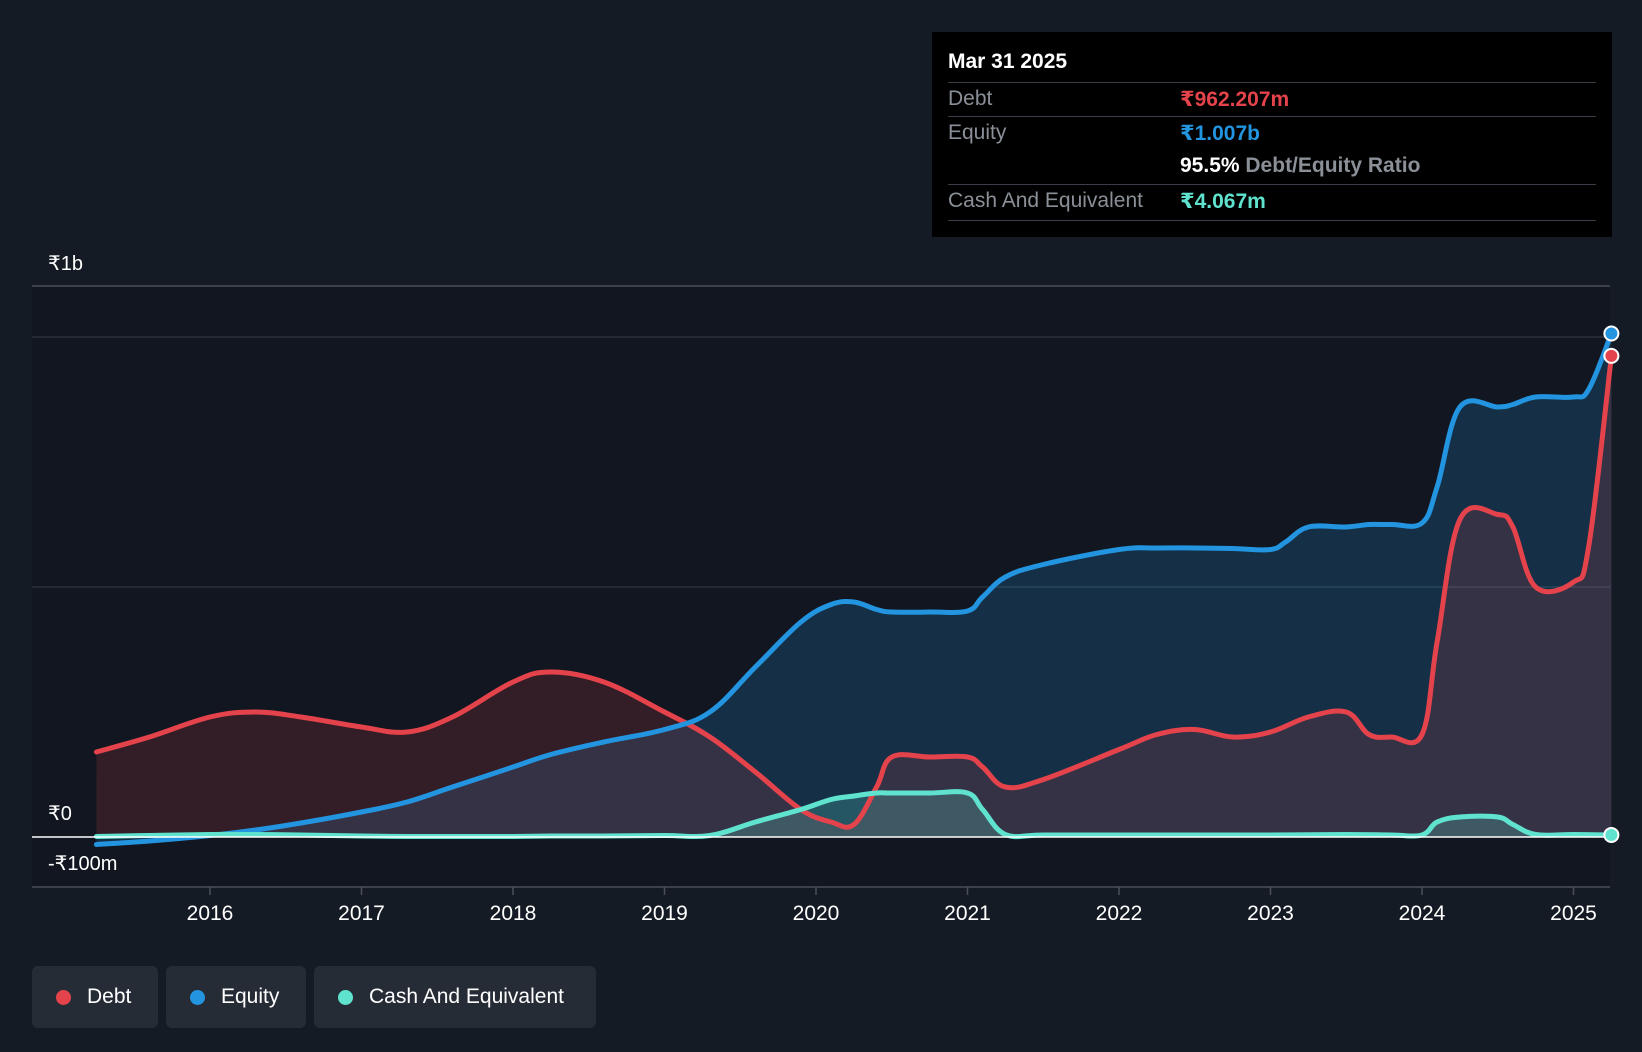 Image resolution: width=1642 pixels, height=1052 pixels. I want to click on tooltip-ratio-value: 95.5%, so click(1210, 165).